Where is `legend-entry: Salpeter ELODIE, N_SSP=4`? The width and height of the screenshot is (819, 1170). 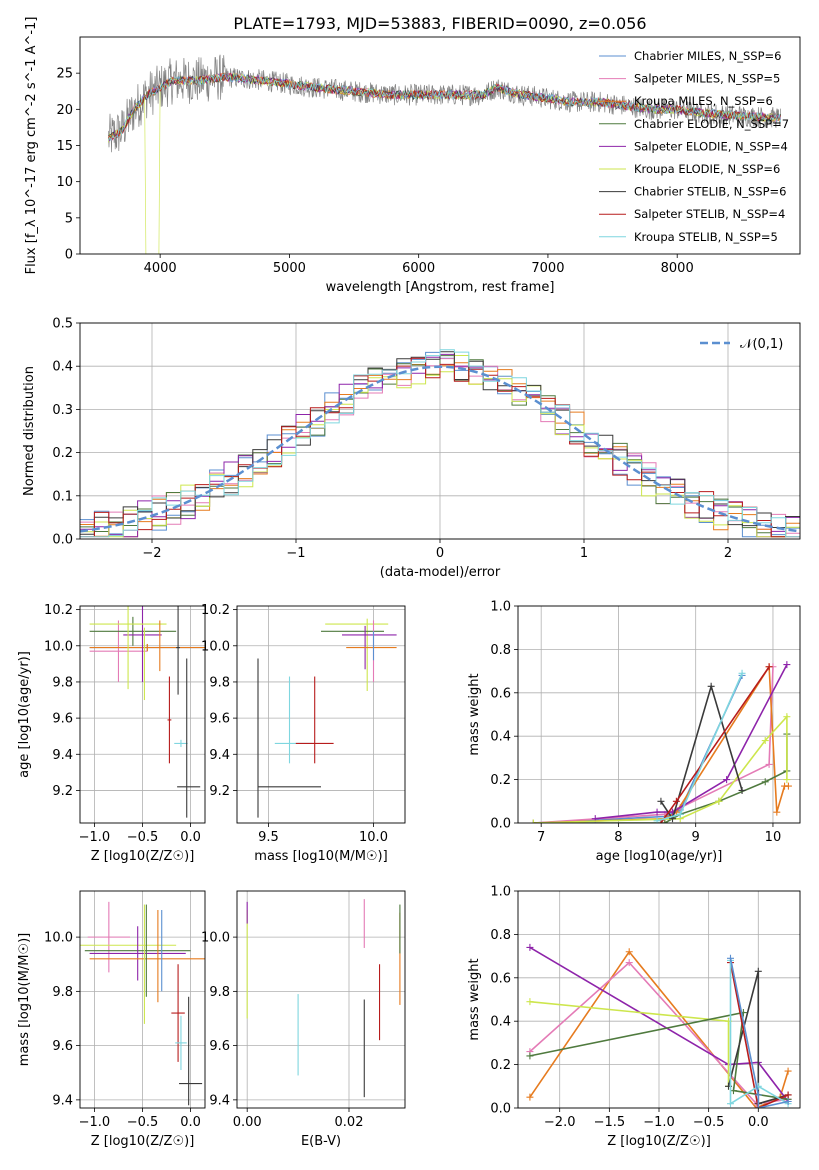
legend-entry: Salpeter ELODIE, N_SSP=4 is located at coordinates (711, 146).